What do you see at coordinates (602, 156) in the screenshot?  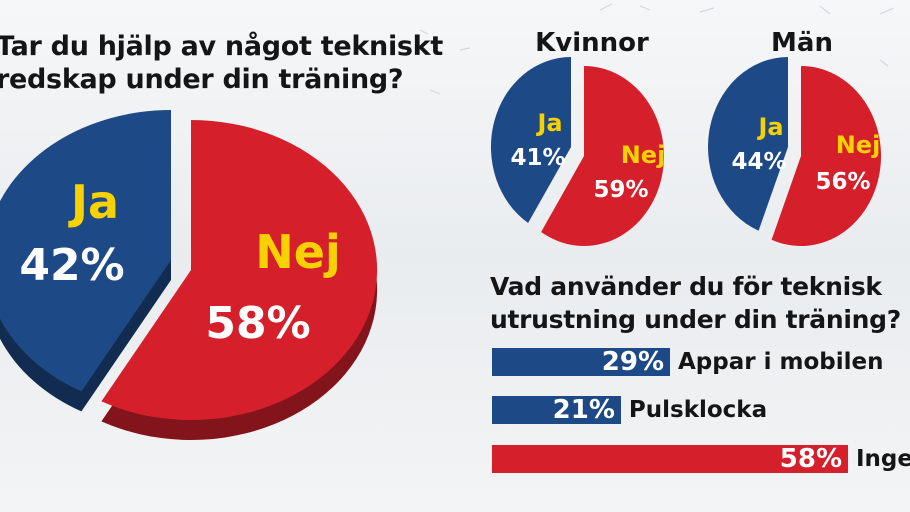 I see `kvinnor-pie-slice-nej` at bounding box center [602, 156].